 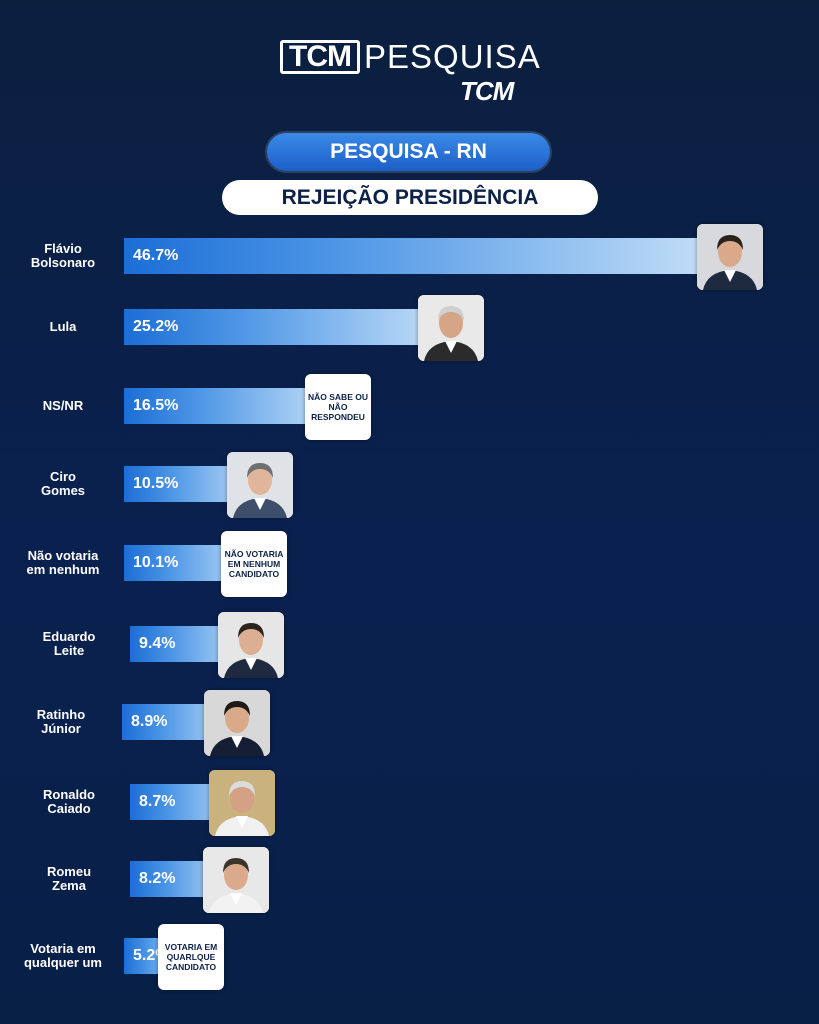 What do you see at coordinates (63, 326) in the screenshot?
I see `category-label: Lula` at bounding box center [63, 326].